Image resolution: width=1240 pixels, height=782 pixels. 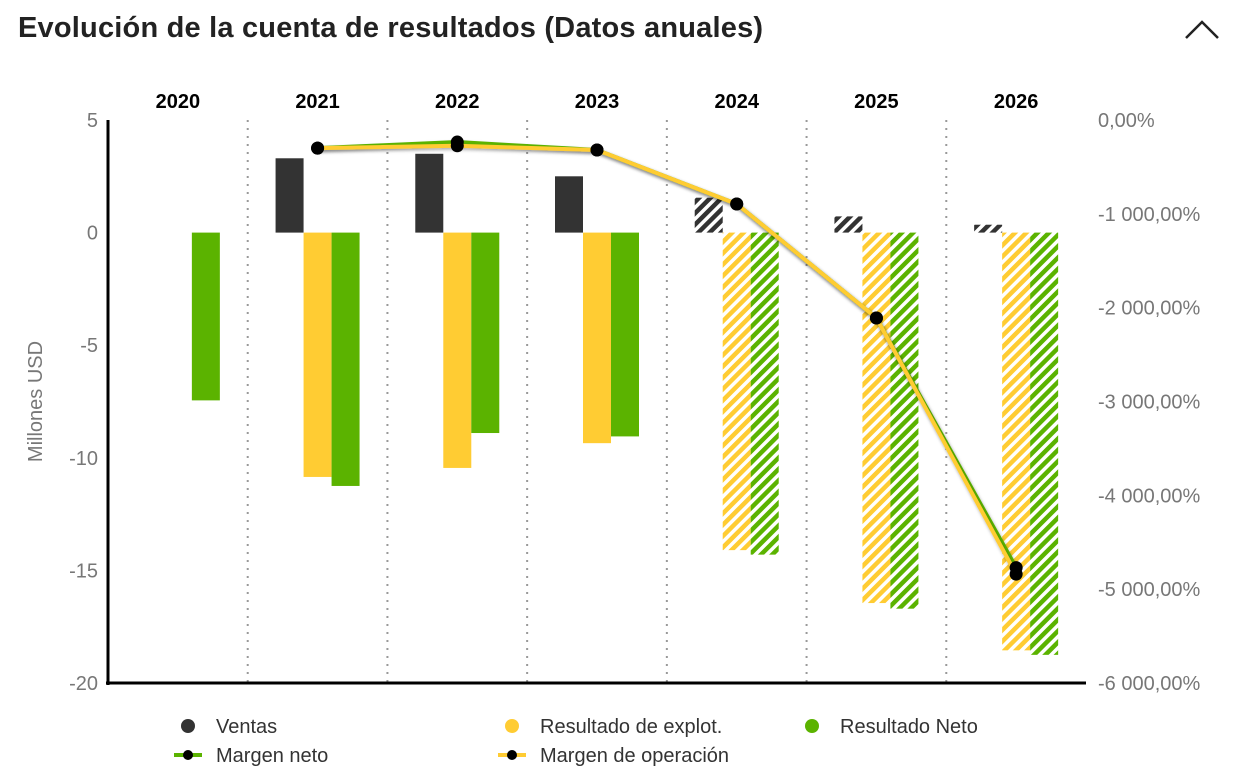 I want to click on chevron-up-icon, so click(x=1202, y=30).